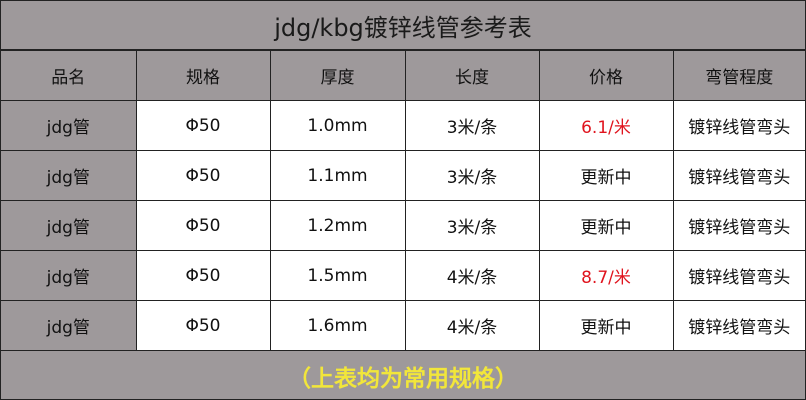 Image resolution: width=806 pixels, height=400 pixels. I want to click on header-length: 长度, so click(472, 75).